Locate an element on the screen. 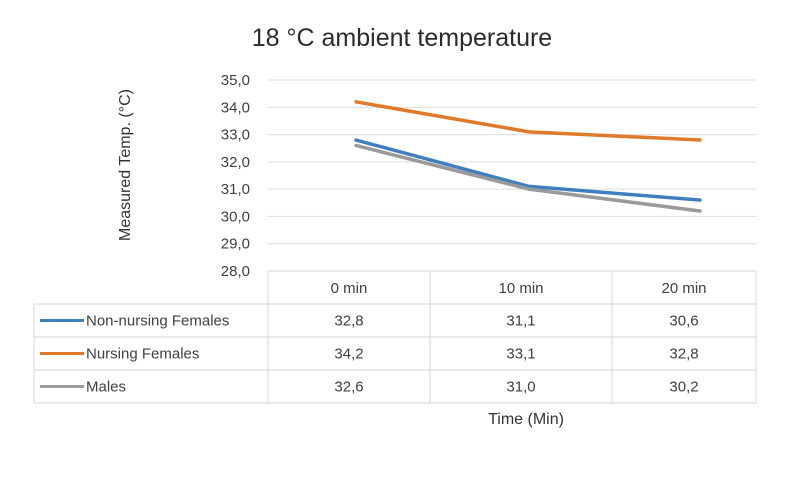  y-tick-label: 35,0 is located at coordinates (235, 80).